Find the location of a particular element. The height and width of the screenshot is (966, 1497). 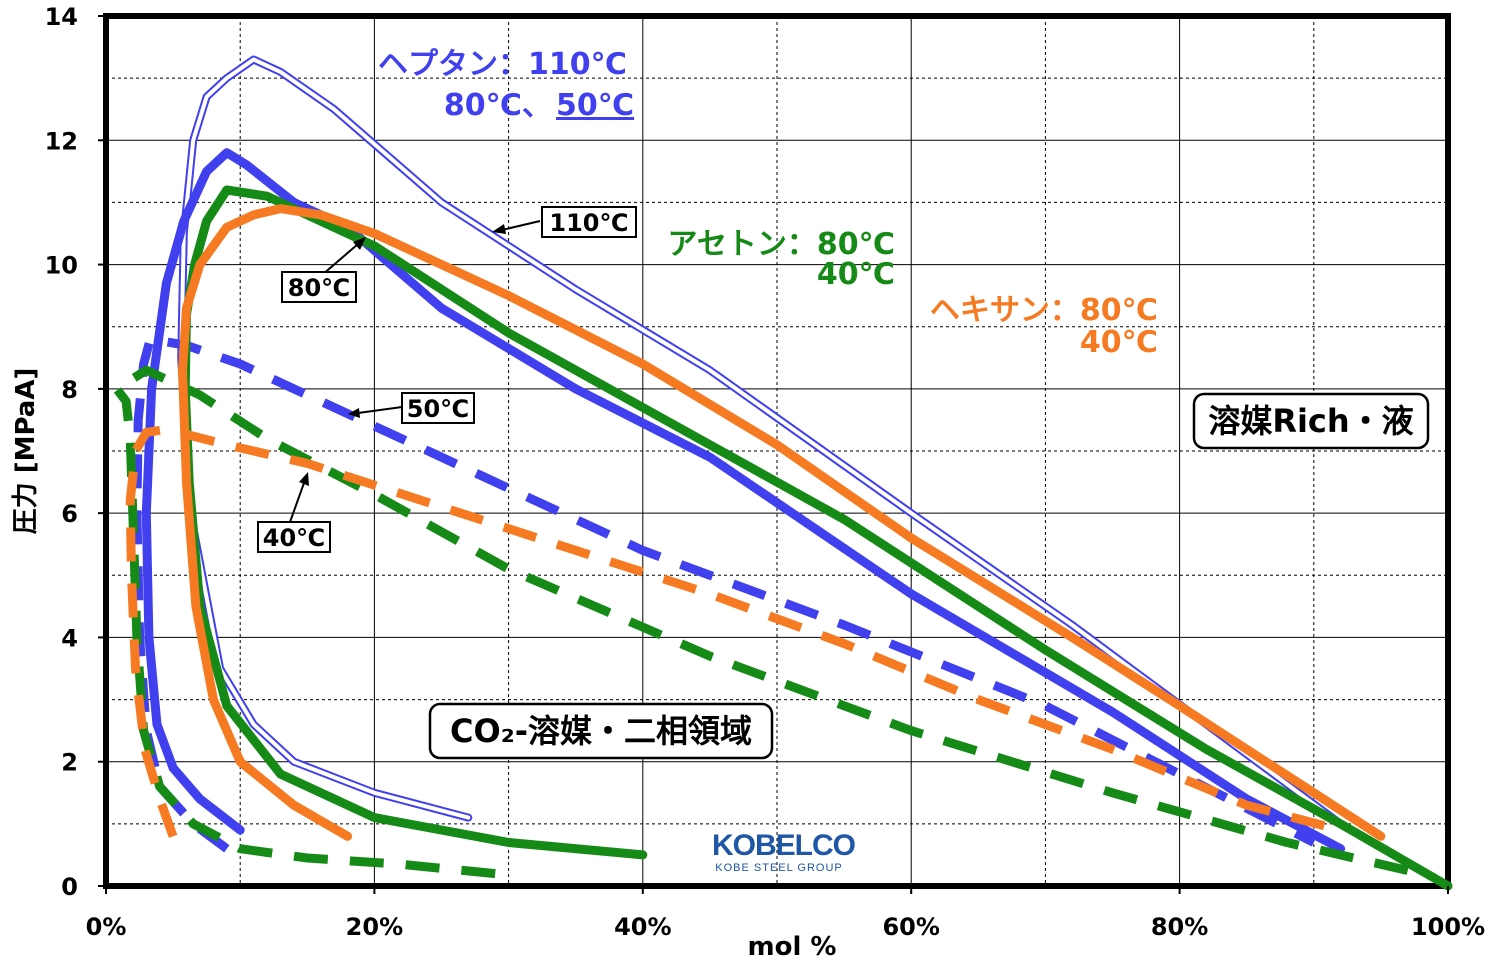

svg-text: 溶媒Rich・液 is located at coordinates (1310, 421).